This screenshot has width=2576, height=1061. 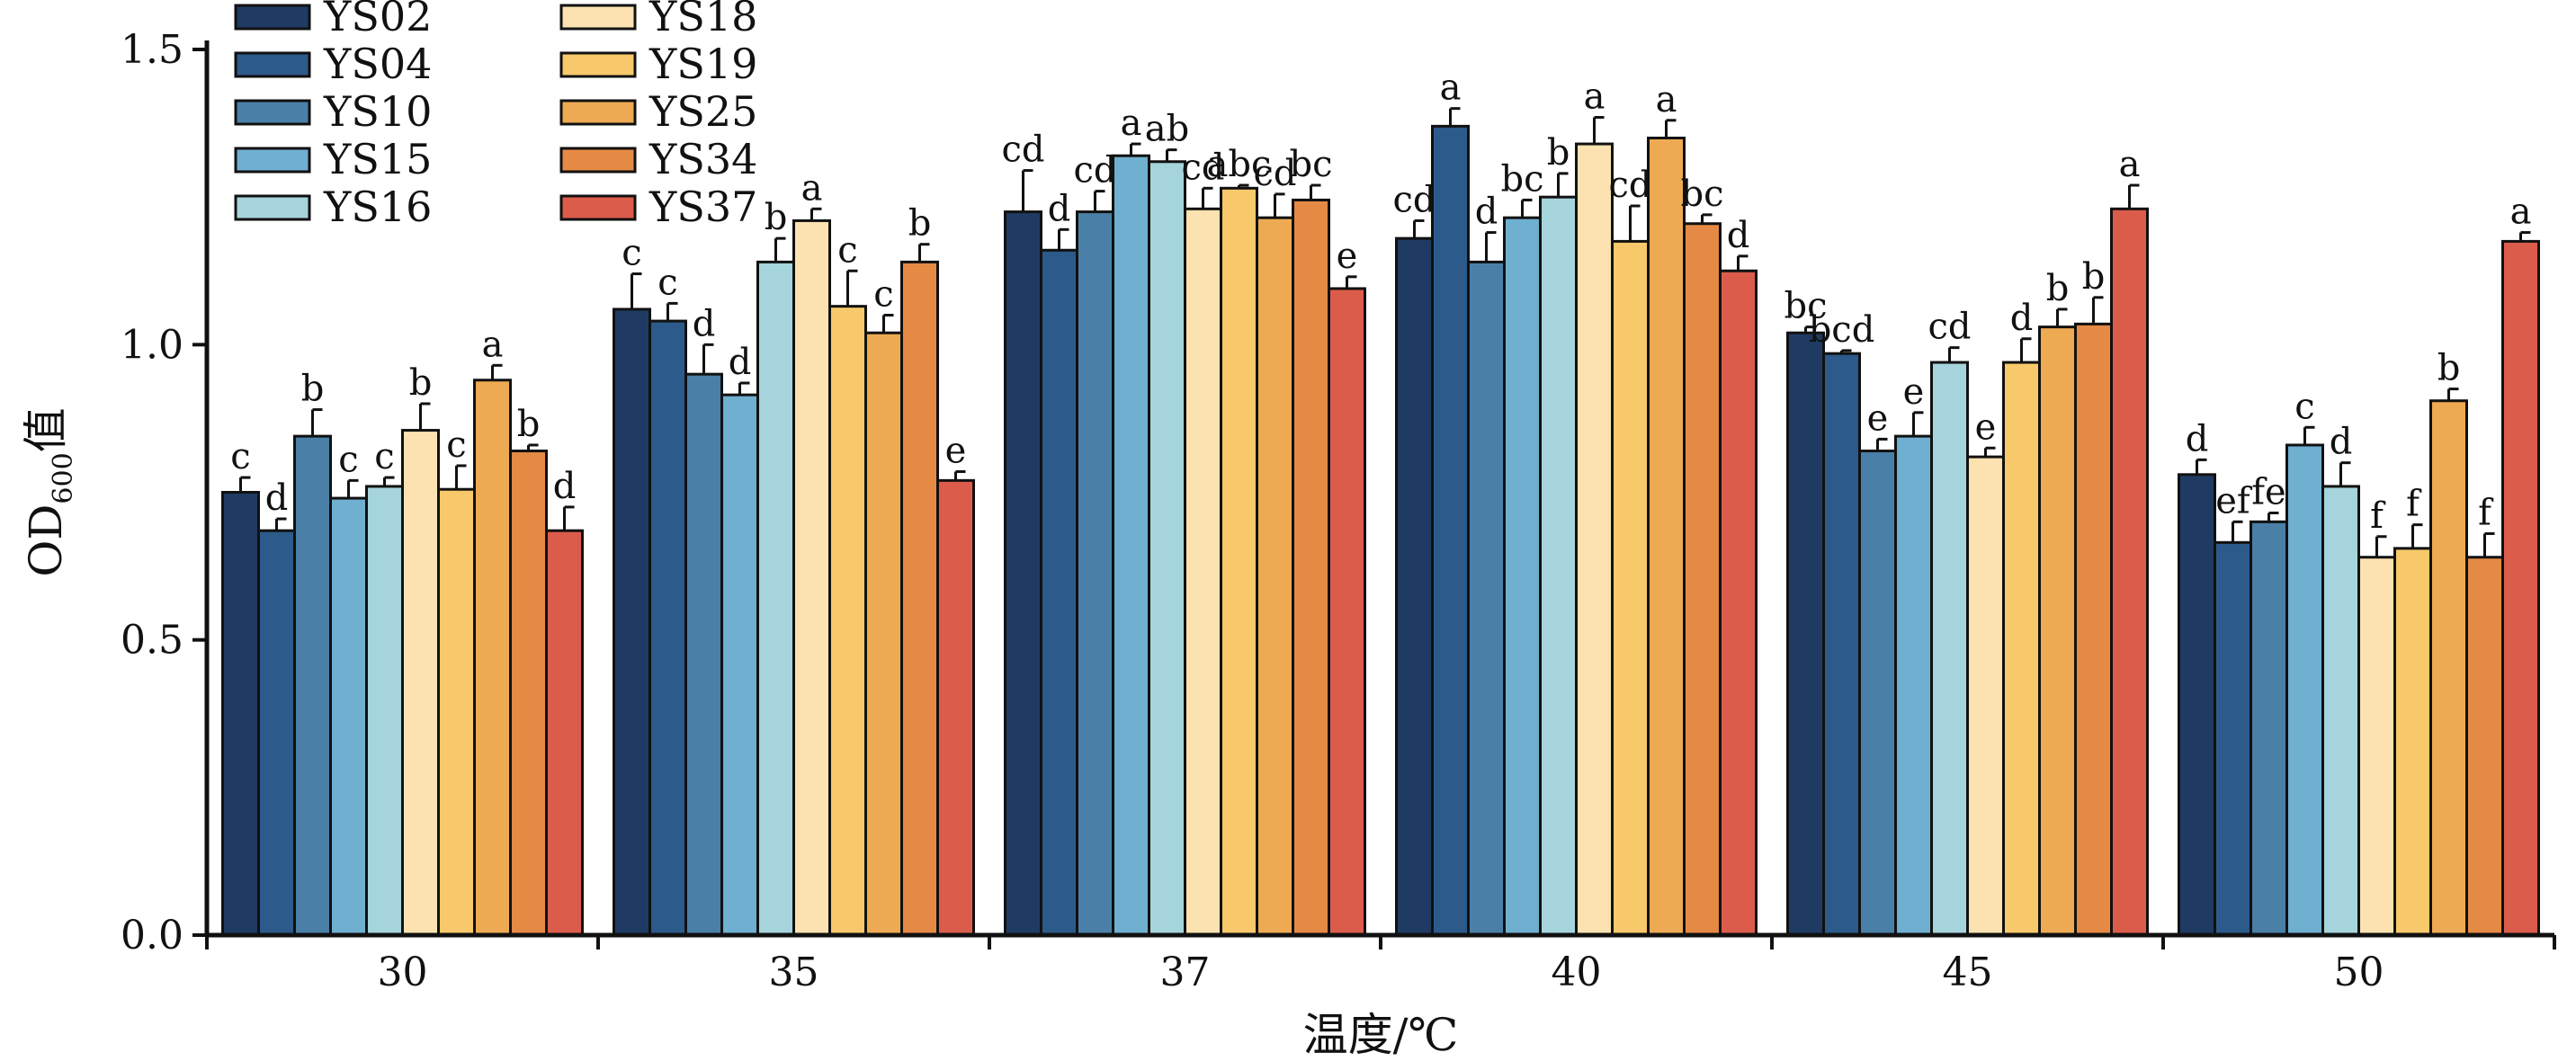 What do you see at coordinates (1738, 235) in the screenshot?
I see `sig-label-YS37-40: d` at bounding box center [1738, 235].